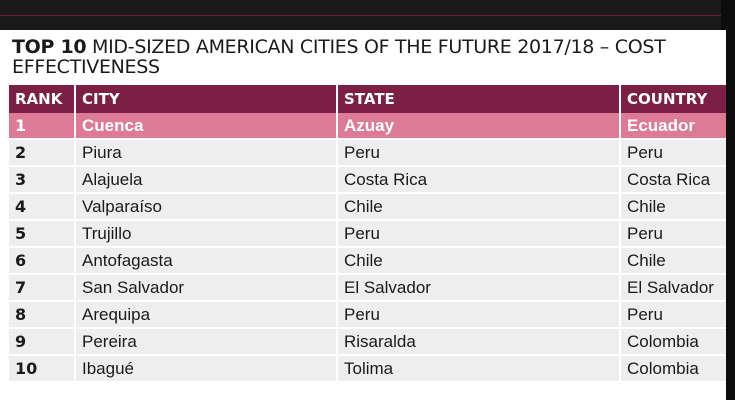 The image size is (735, 400). Describe the element at coordinates (672, 126) in the screenshot. I see `cell-country: Ecuador` at that location.